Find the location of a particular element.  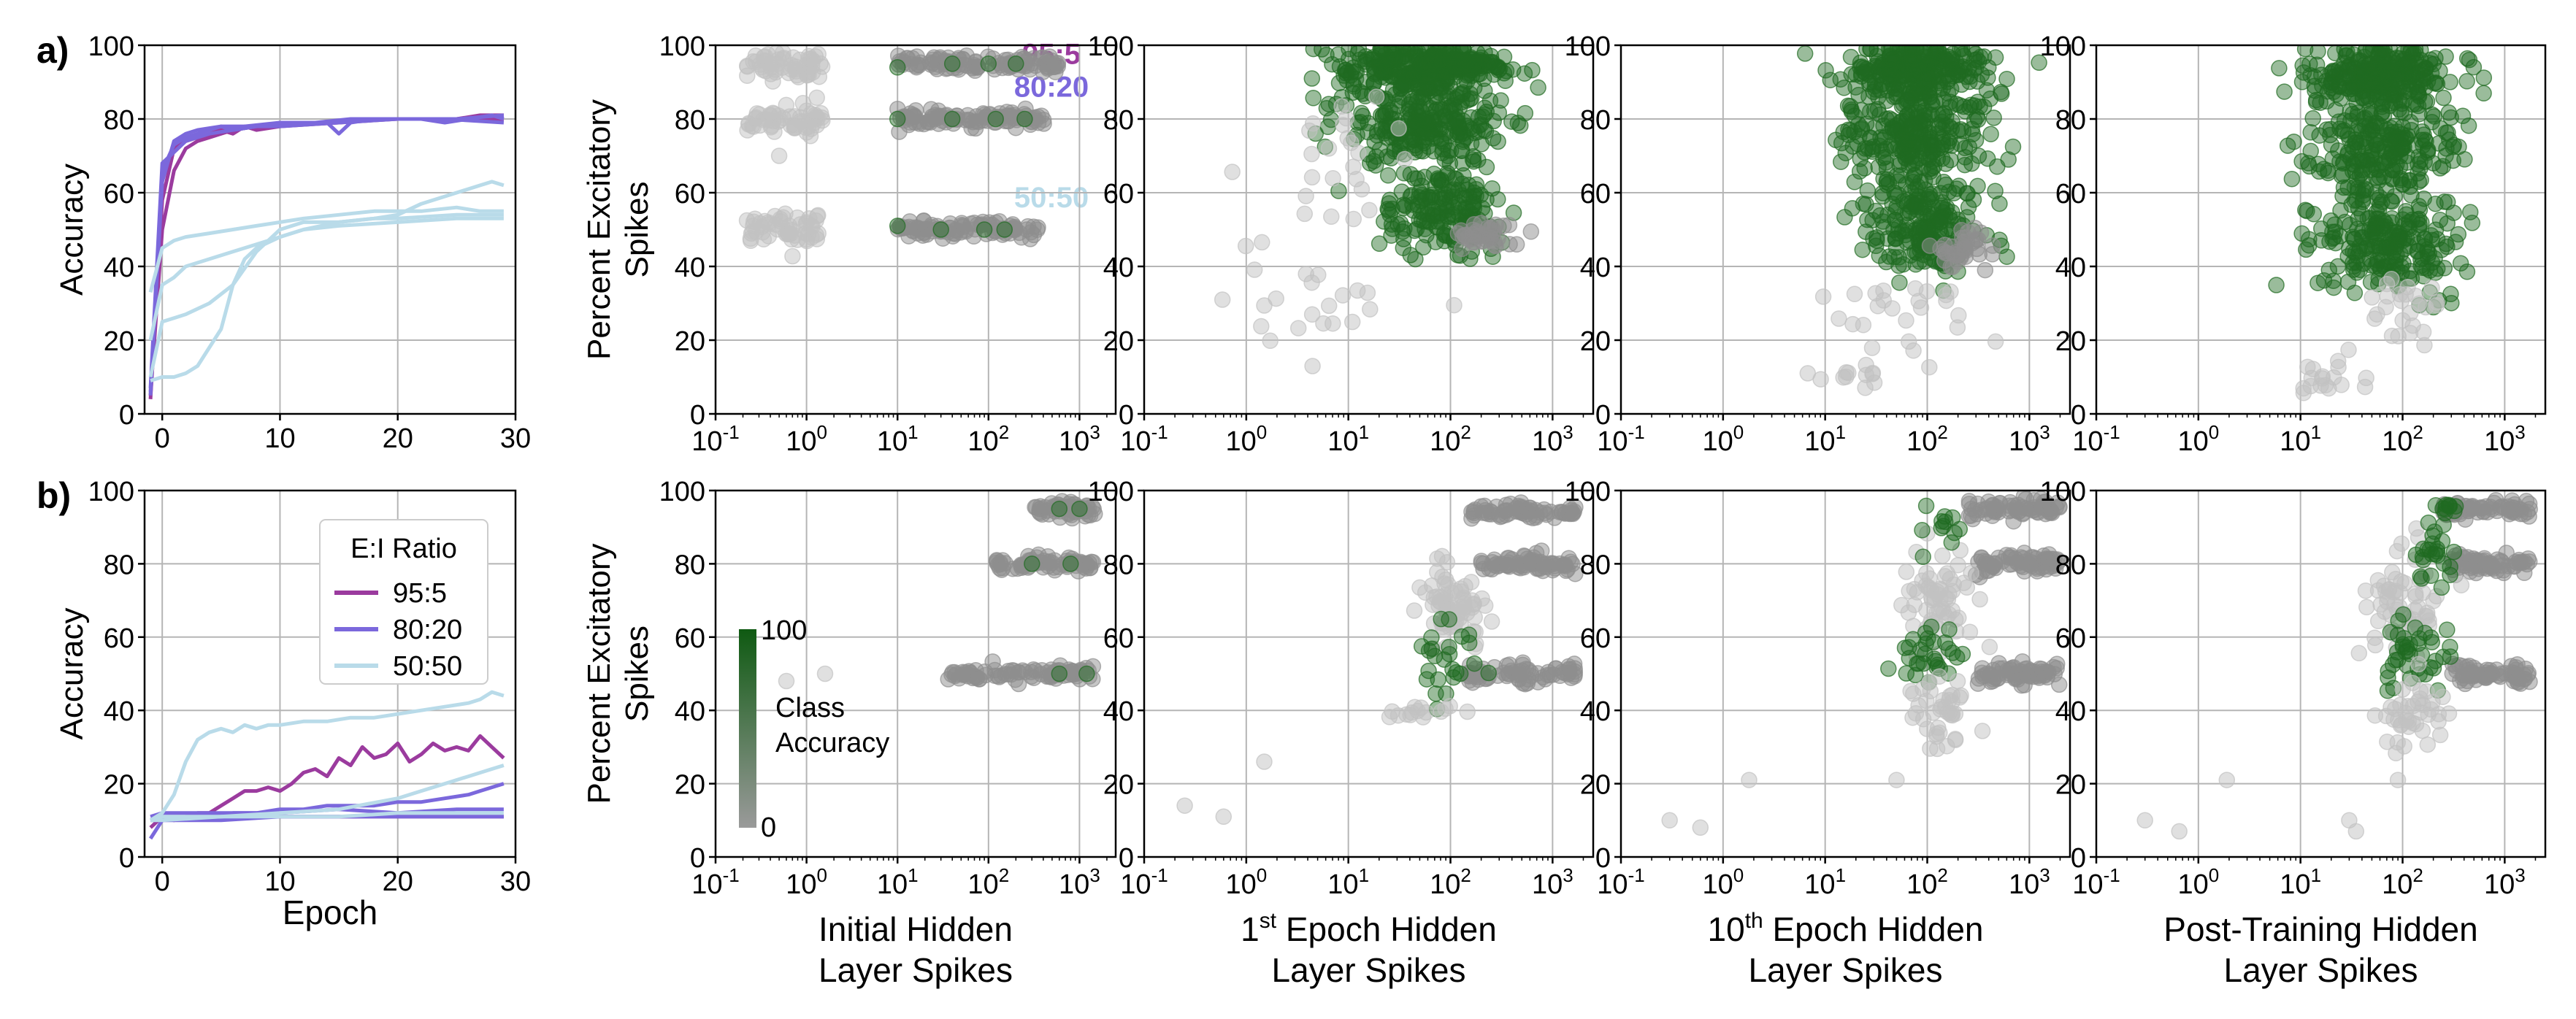

ratio-annotation: 50:50 is located at coordinates (1051, 198).